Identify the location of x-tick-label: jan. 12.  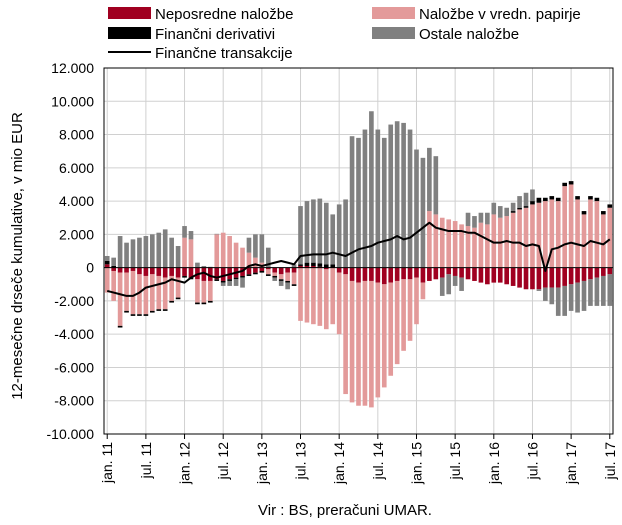
(185, 463).